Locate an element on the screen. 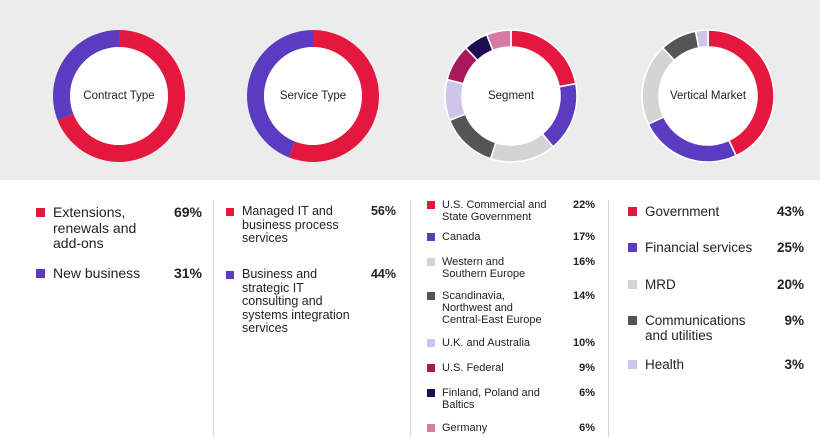  legend-value: 20% is located at coordinates (790, 284).